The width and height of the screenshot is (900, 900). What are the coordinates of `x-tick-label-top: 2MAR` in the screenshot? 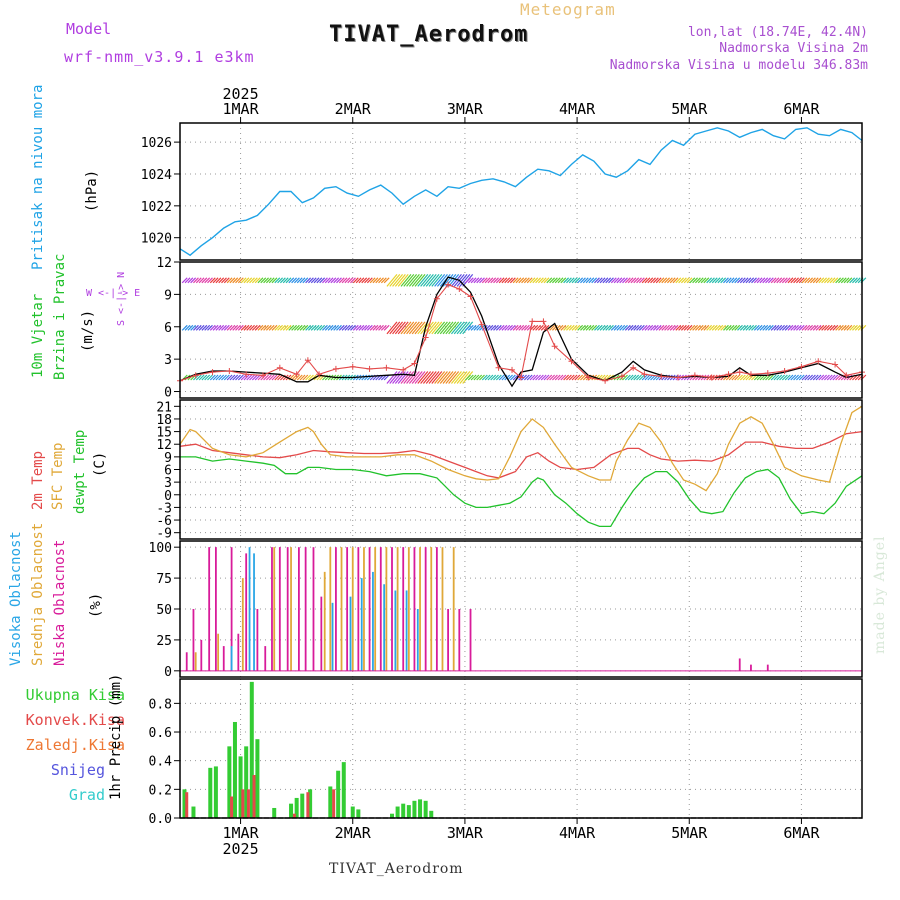 It's located at (353, 109).